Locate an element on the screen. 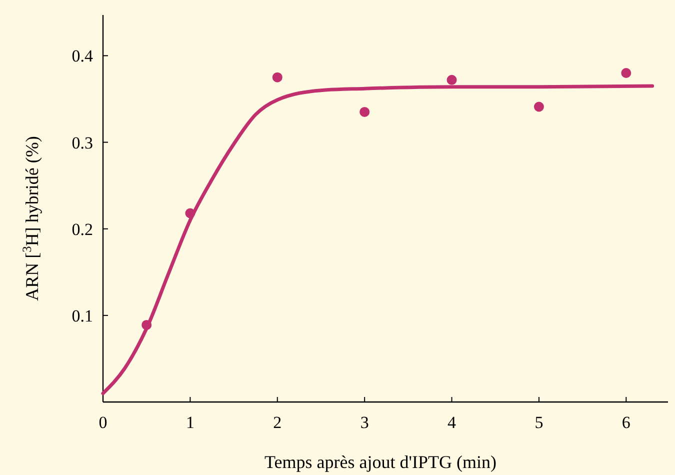 Image resolution: width=675 pixels, height=475 pixels. y-tick-label: 0.3 is located at coordinates (82, 142).